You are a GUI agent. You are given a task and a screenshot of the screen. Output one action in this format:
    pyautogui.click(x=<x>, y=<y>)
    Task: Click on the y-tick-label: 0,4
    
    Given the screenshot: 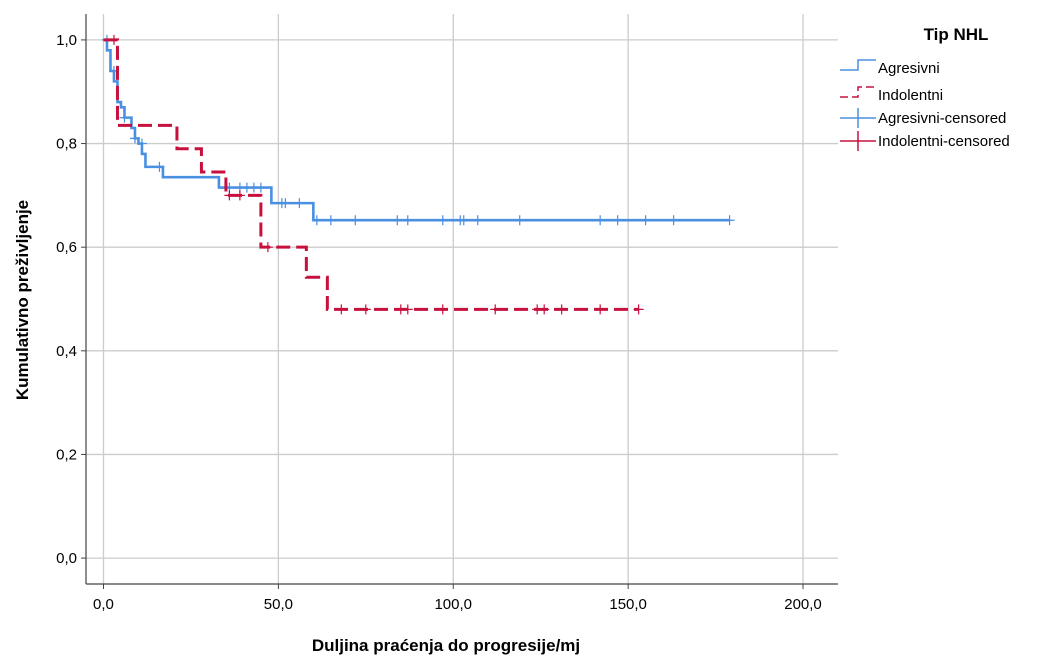 What is the action you would take?
    pyautogui.click(x=66, y=351)
    